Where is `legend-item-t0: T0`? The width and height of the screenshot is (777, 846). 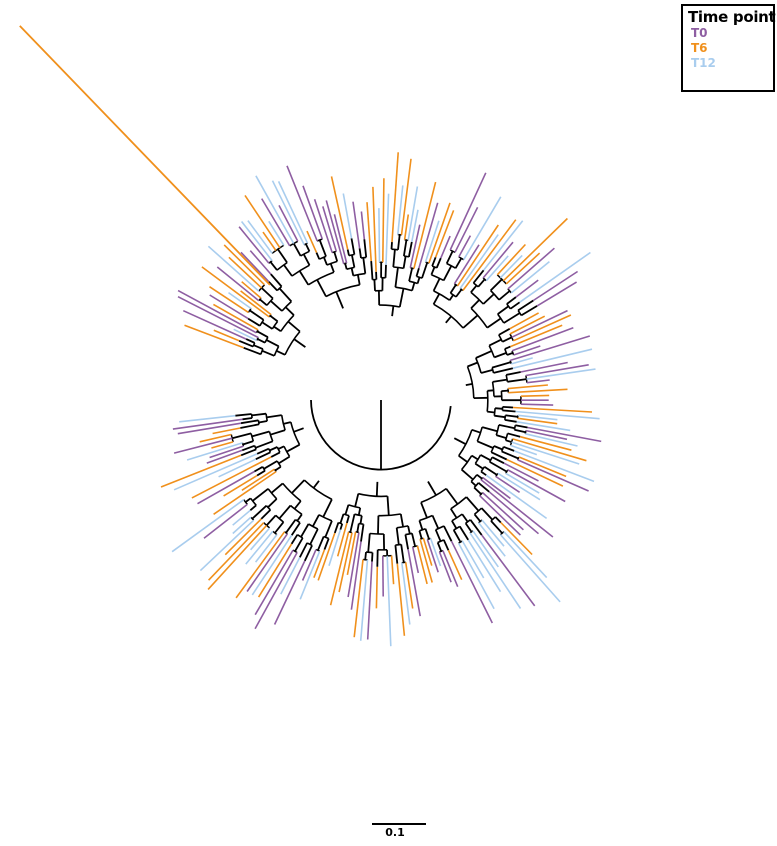 legend-item-t0: T0 is located at coordinates (732, 33).